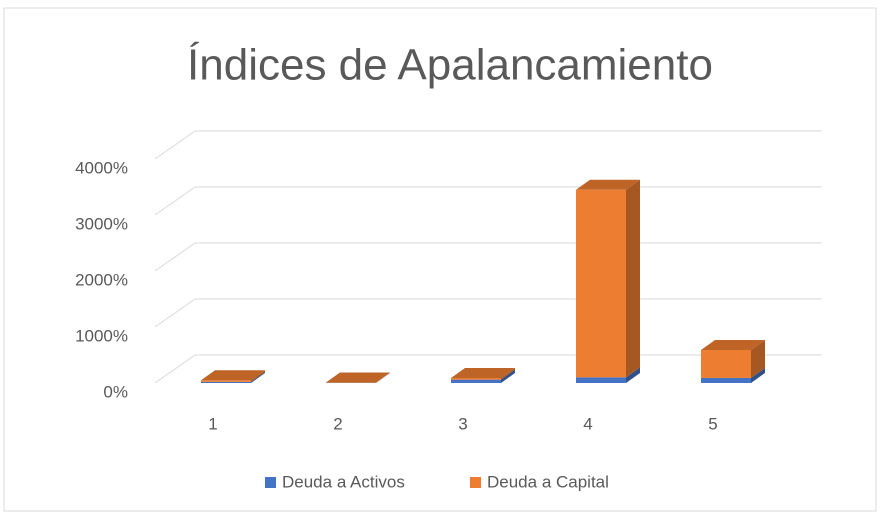  Describe the element at coordinates (450, 65) in the screenshot. I see `chart-title: Índices de Apalancamiento` at that location.